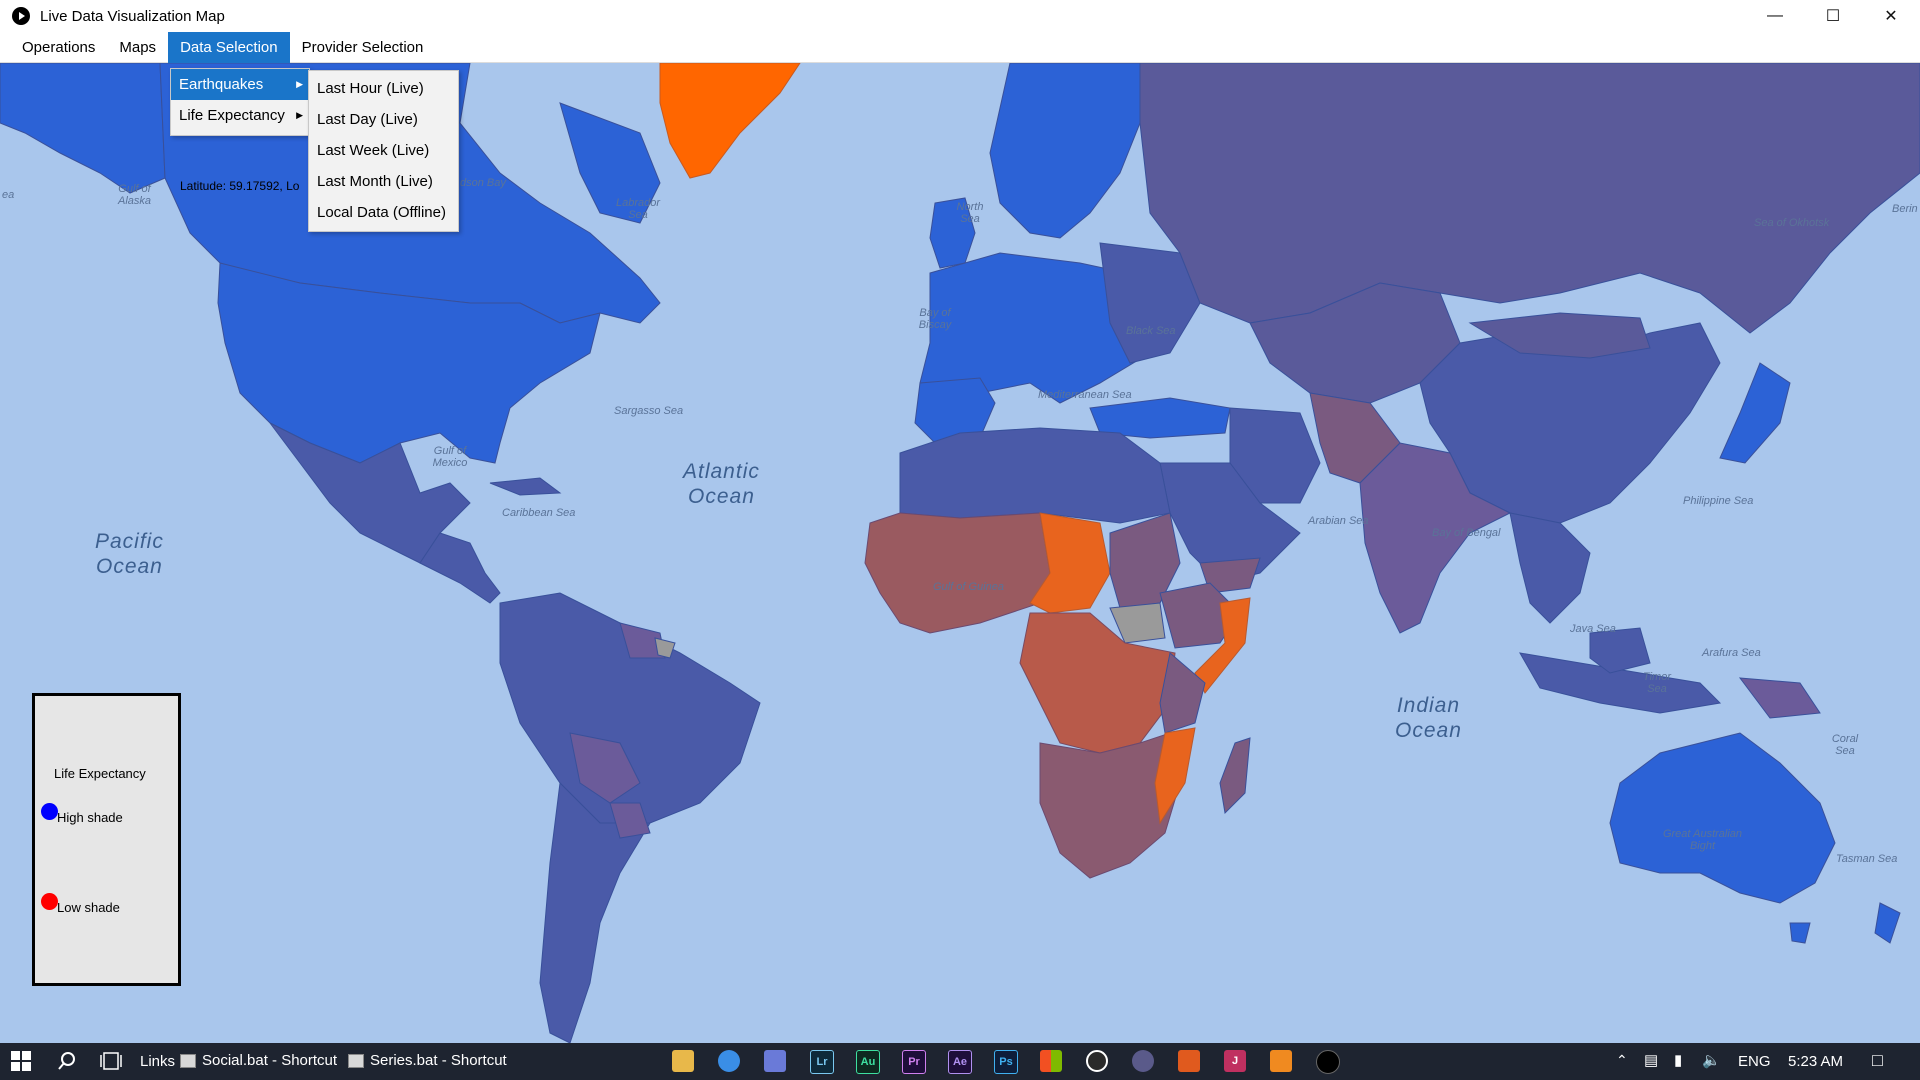  Describe the element at coordinates (240, 84) in the screenshot. I see `menu-item-earthquakes: Earthquakes ▶` at that location.